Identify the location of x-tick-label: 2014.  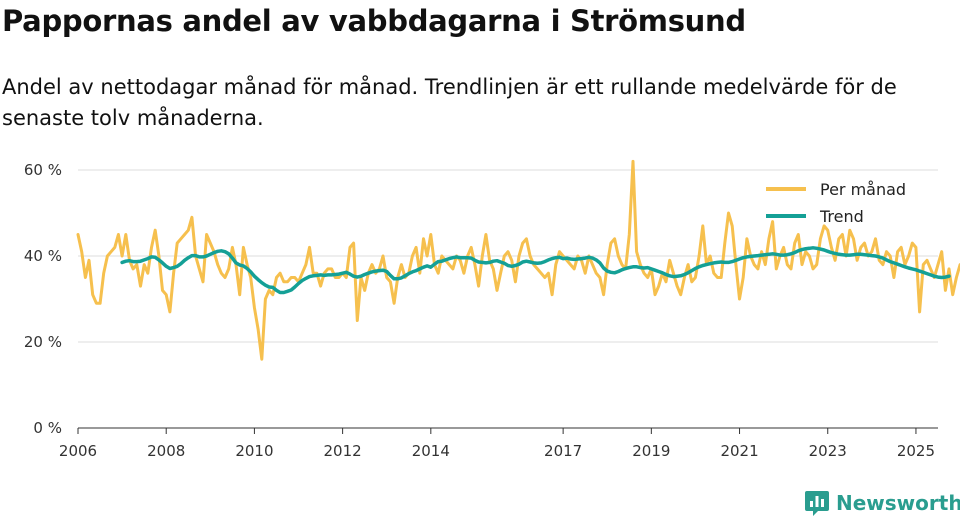
(431, 451).